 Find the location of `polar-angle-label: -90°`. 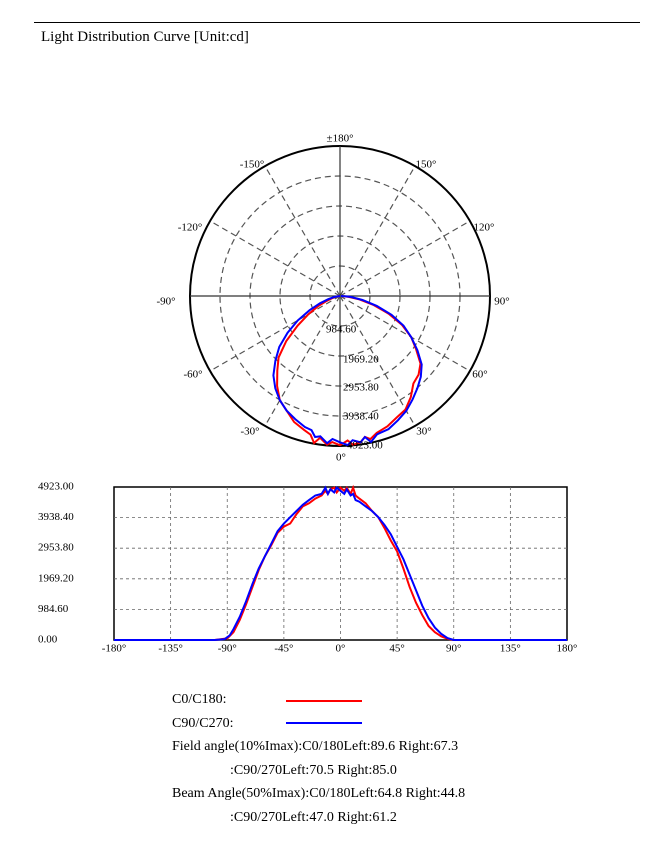

polar-angle-label: -90° is located at coordinates (165, 302).